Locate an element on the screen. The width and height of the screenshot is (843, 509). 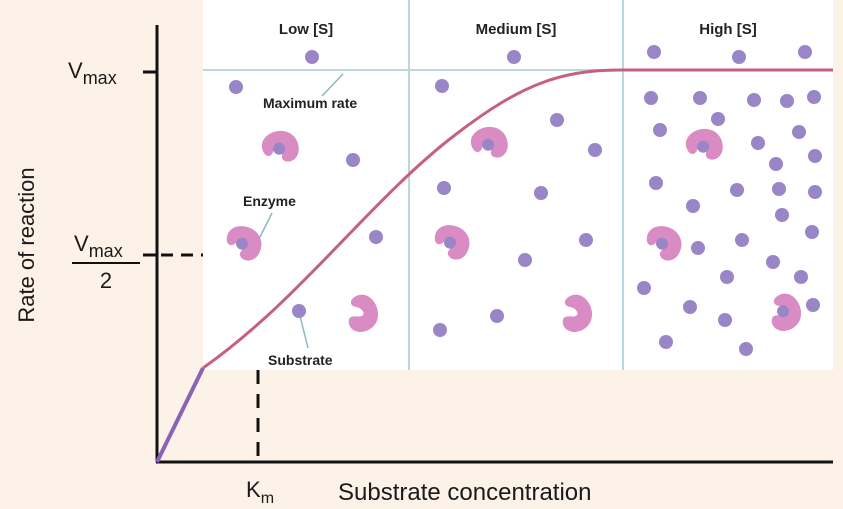
rate-curve-initial is located at coordinates (180, 415).